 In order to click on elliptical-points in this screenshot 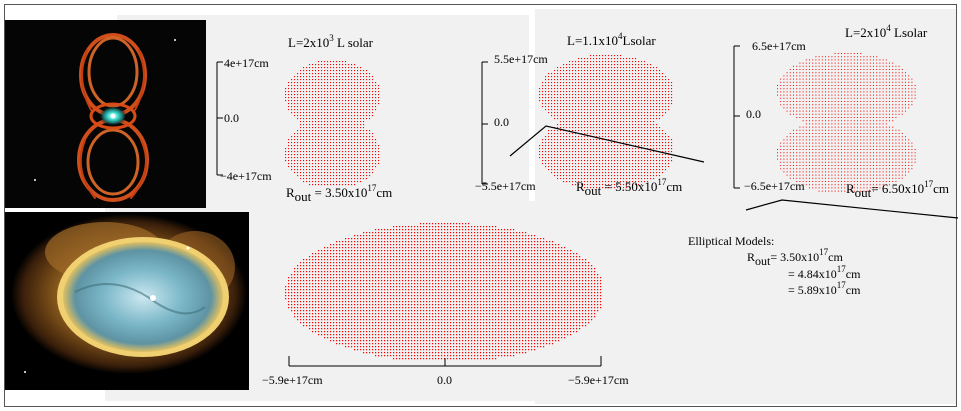, I will do `click(443, 291)`.